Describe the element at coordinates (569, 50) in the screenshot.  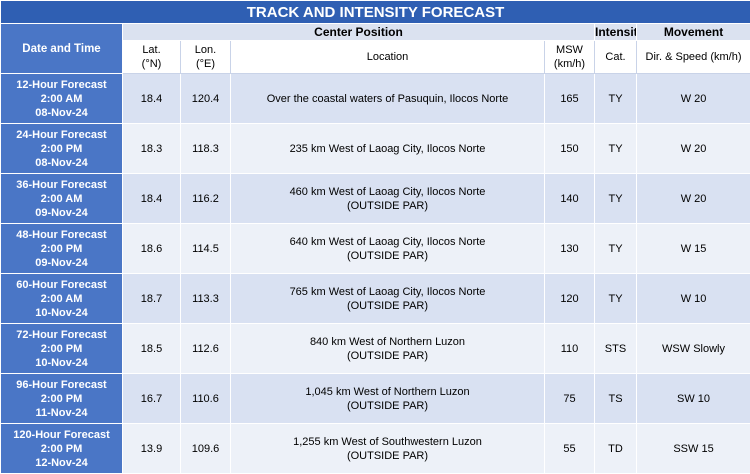
I see `msw-header-line1: MSW` at that location.